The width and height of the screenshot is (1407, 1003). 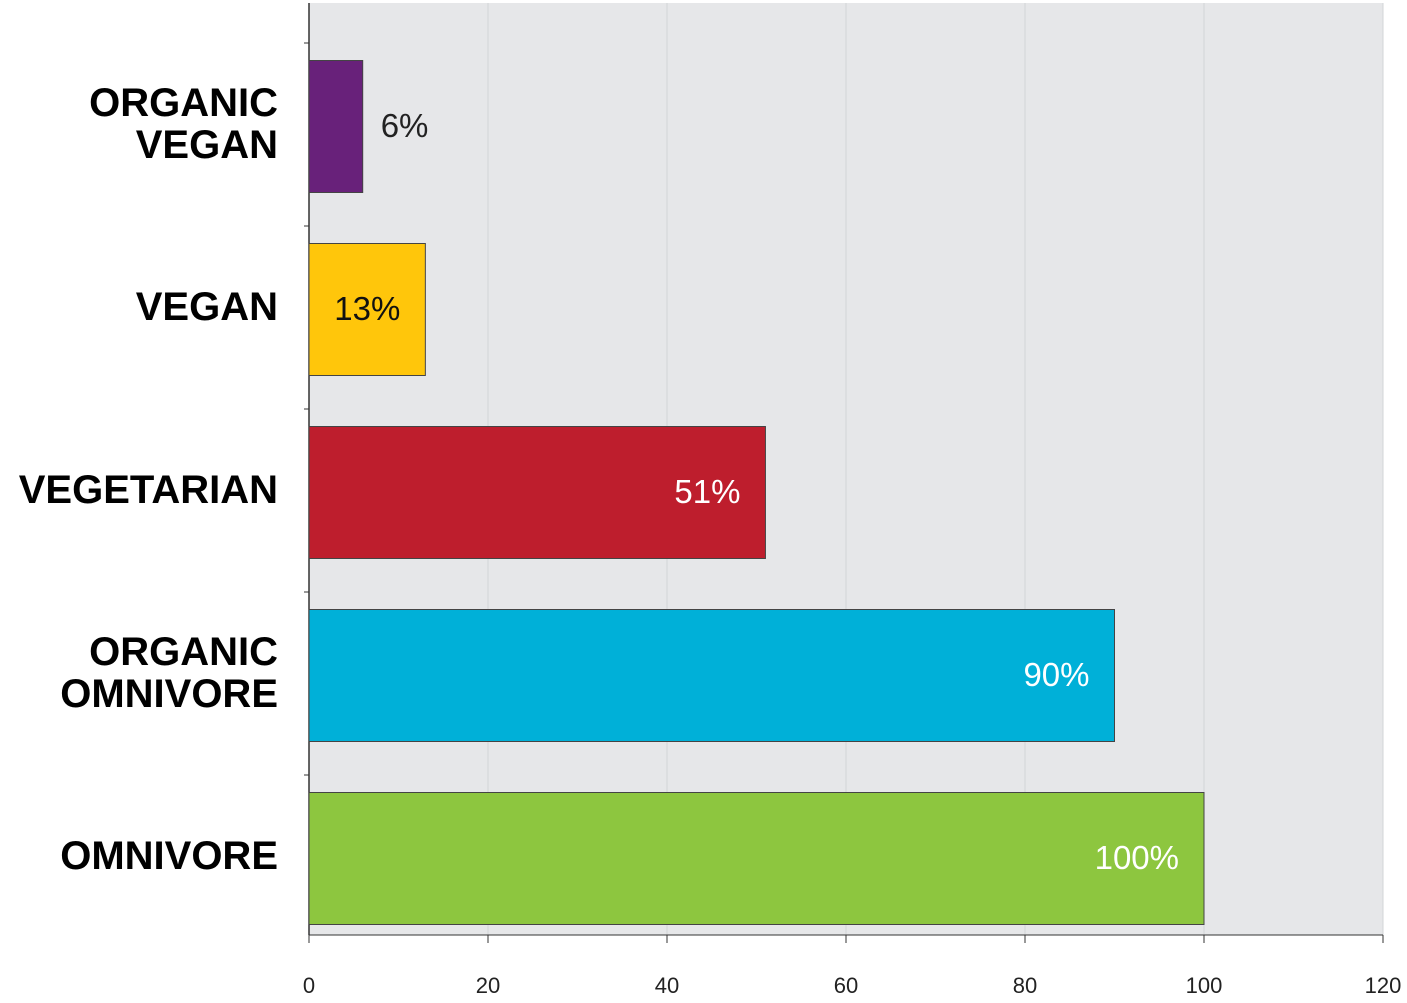 I want to click on value-label: 6%, so click(x=405, y=125).